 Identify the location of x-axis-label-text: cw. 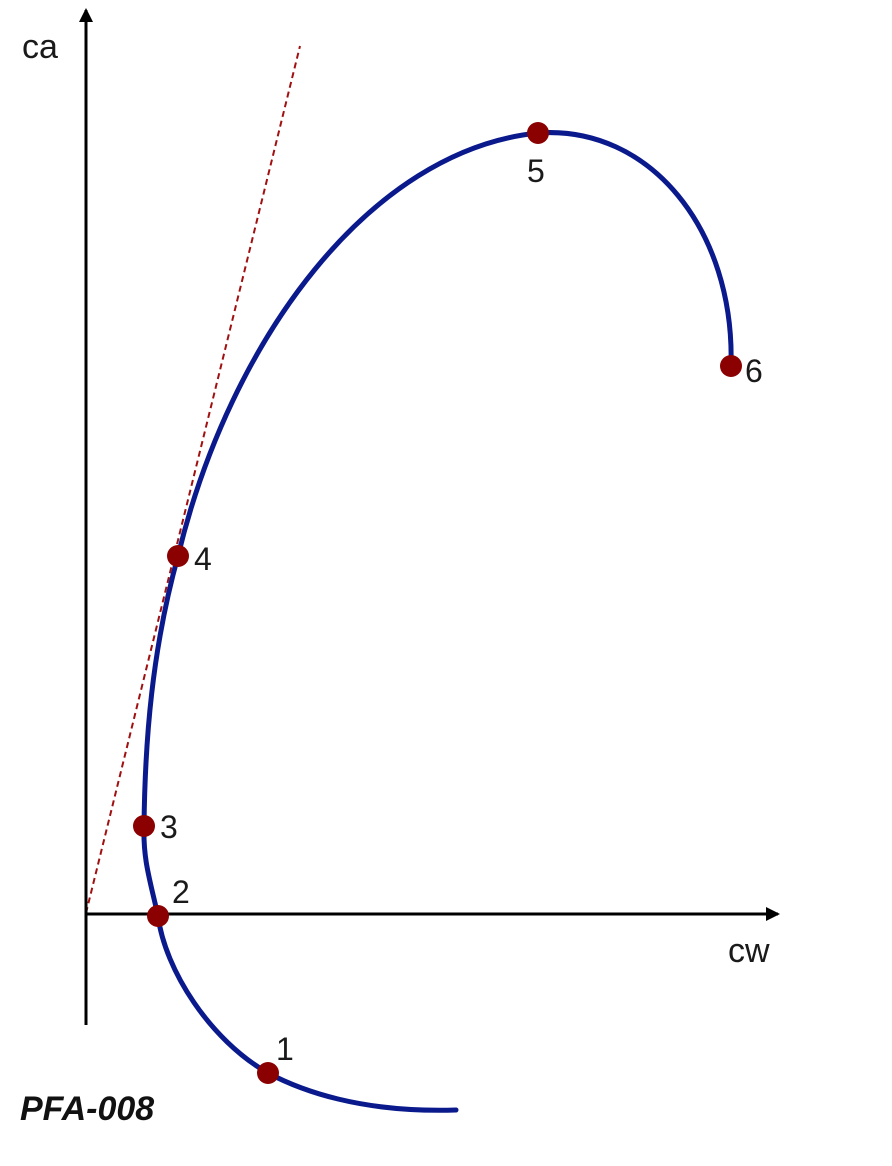
(749, 951).